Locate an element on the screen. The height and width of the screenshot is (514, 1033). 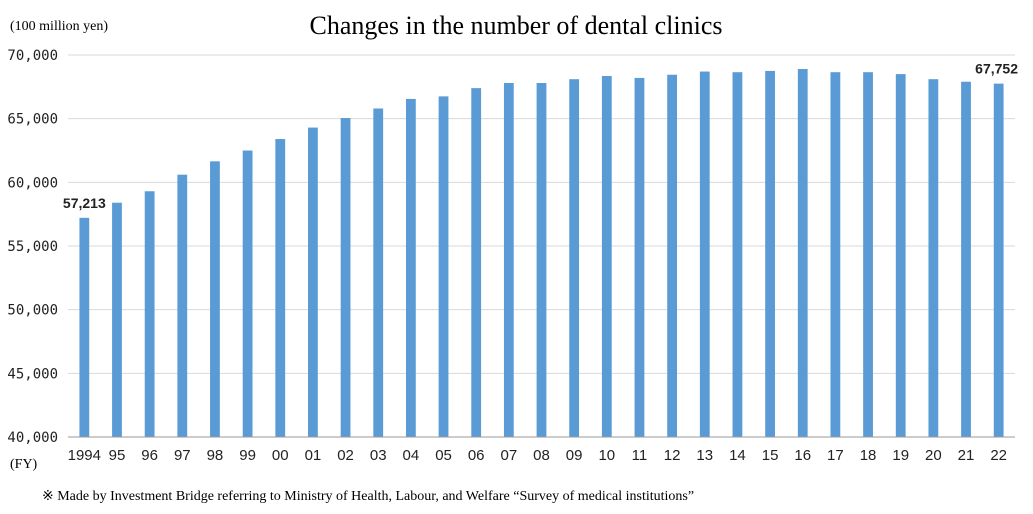
x-tick-label: 15 is located at coordinates (770, 455).